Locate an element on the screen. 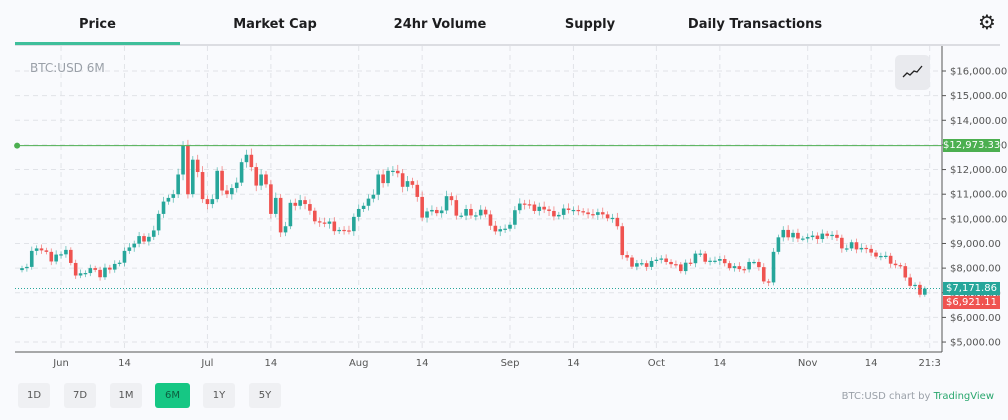 This screenshot has height=420, width=1008. tab-market-cap: Market Cap is located at coordinates (275, 24).